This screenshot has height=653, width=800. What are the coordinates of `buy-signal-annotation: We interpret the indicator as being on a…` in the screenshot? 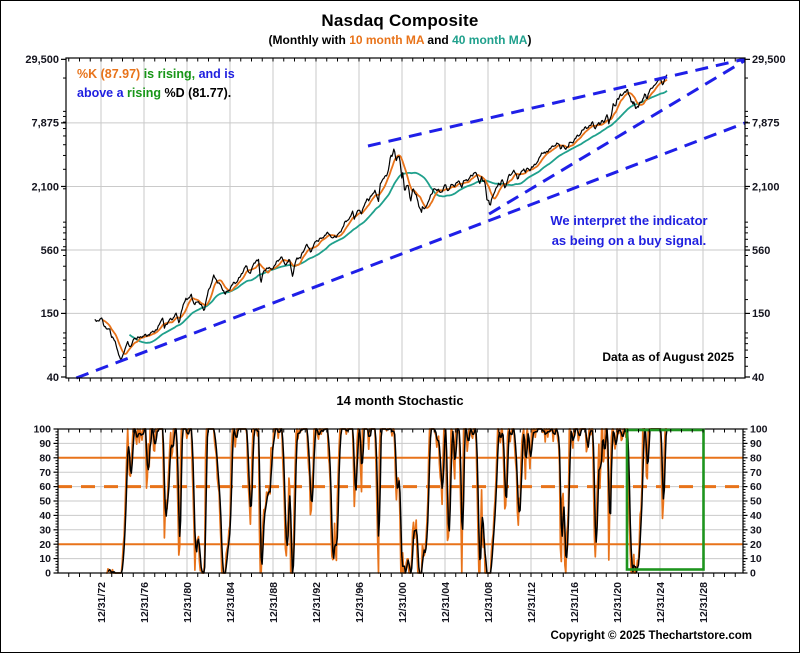 It's located at (629, 231).